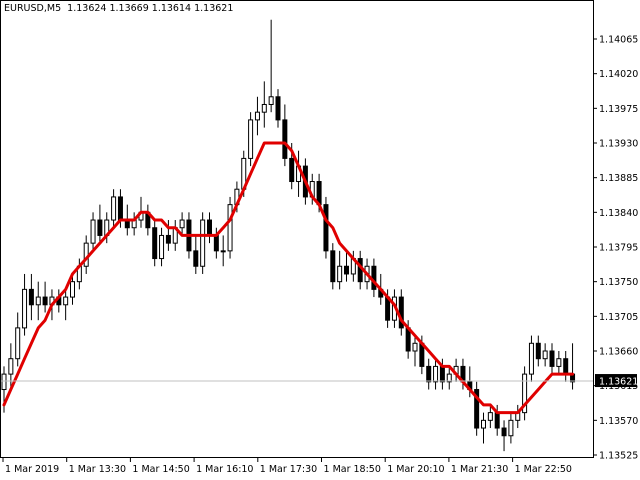  I want to click on price-tick-label: 1.13885, so click(618, 178).